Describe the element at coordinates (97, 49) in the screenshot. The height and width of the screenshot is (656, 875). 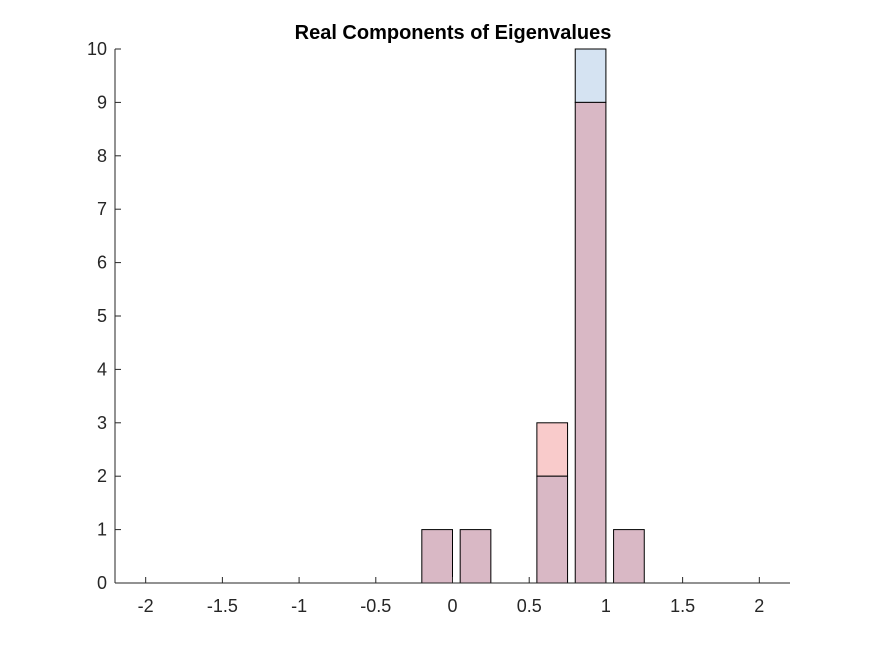
I see `y-tick-label-10: 10` at that location.